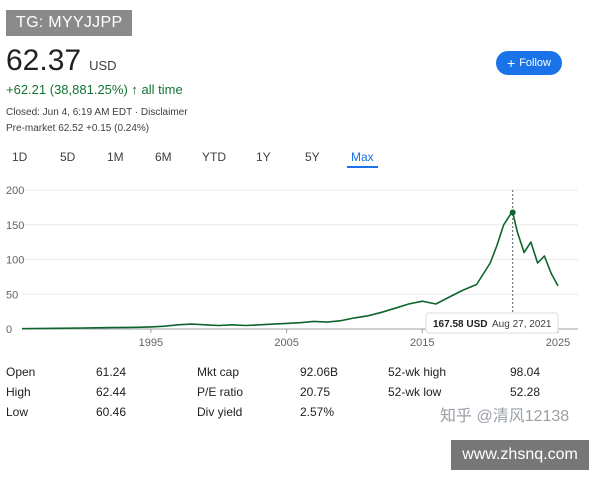 This screenshot has width=600, height=480. What do you see at coordinates (220, 412) in the screenshot?
I see `stat-label-div-yield: Div yield` at bounding box center [220, 412].